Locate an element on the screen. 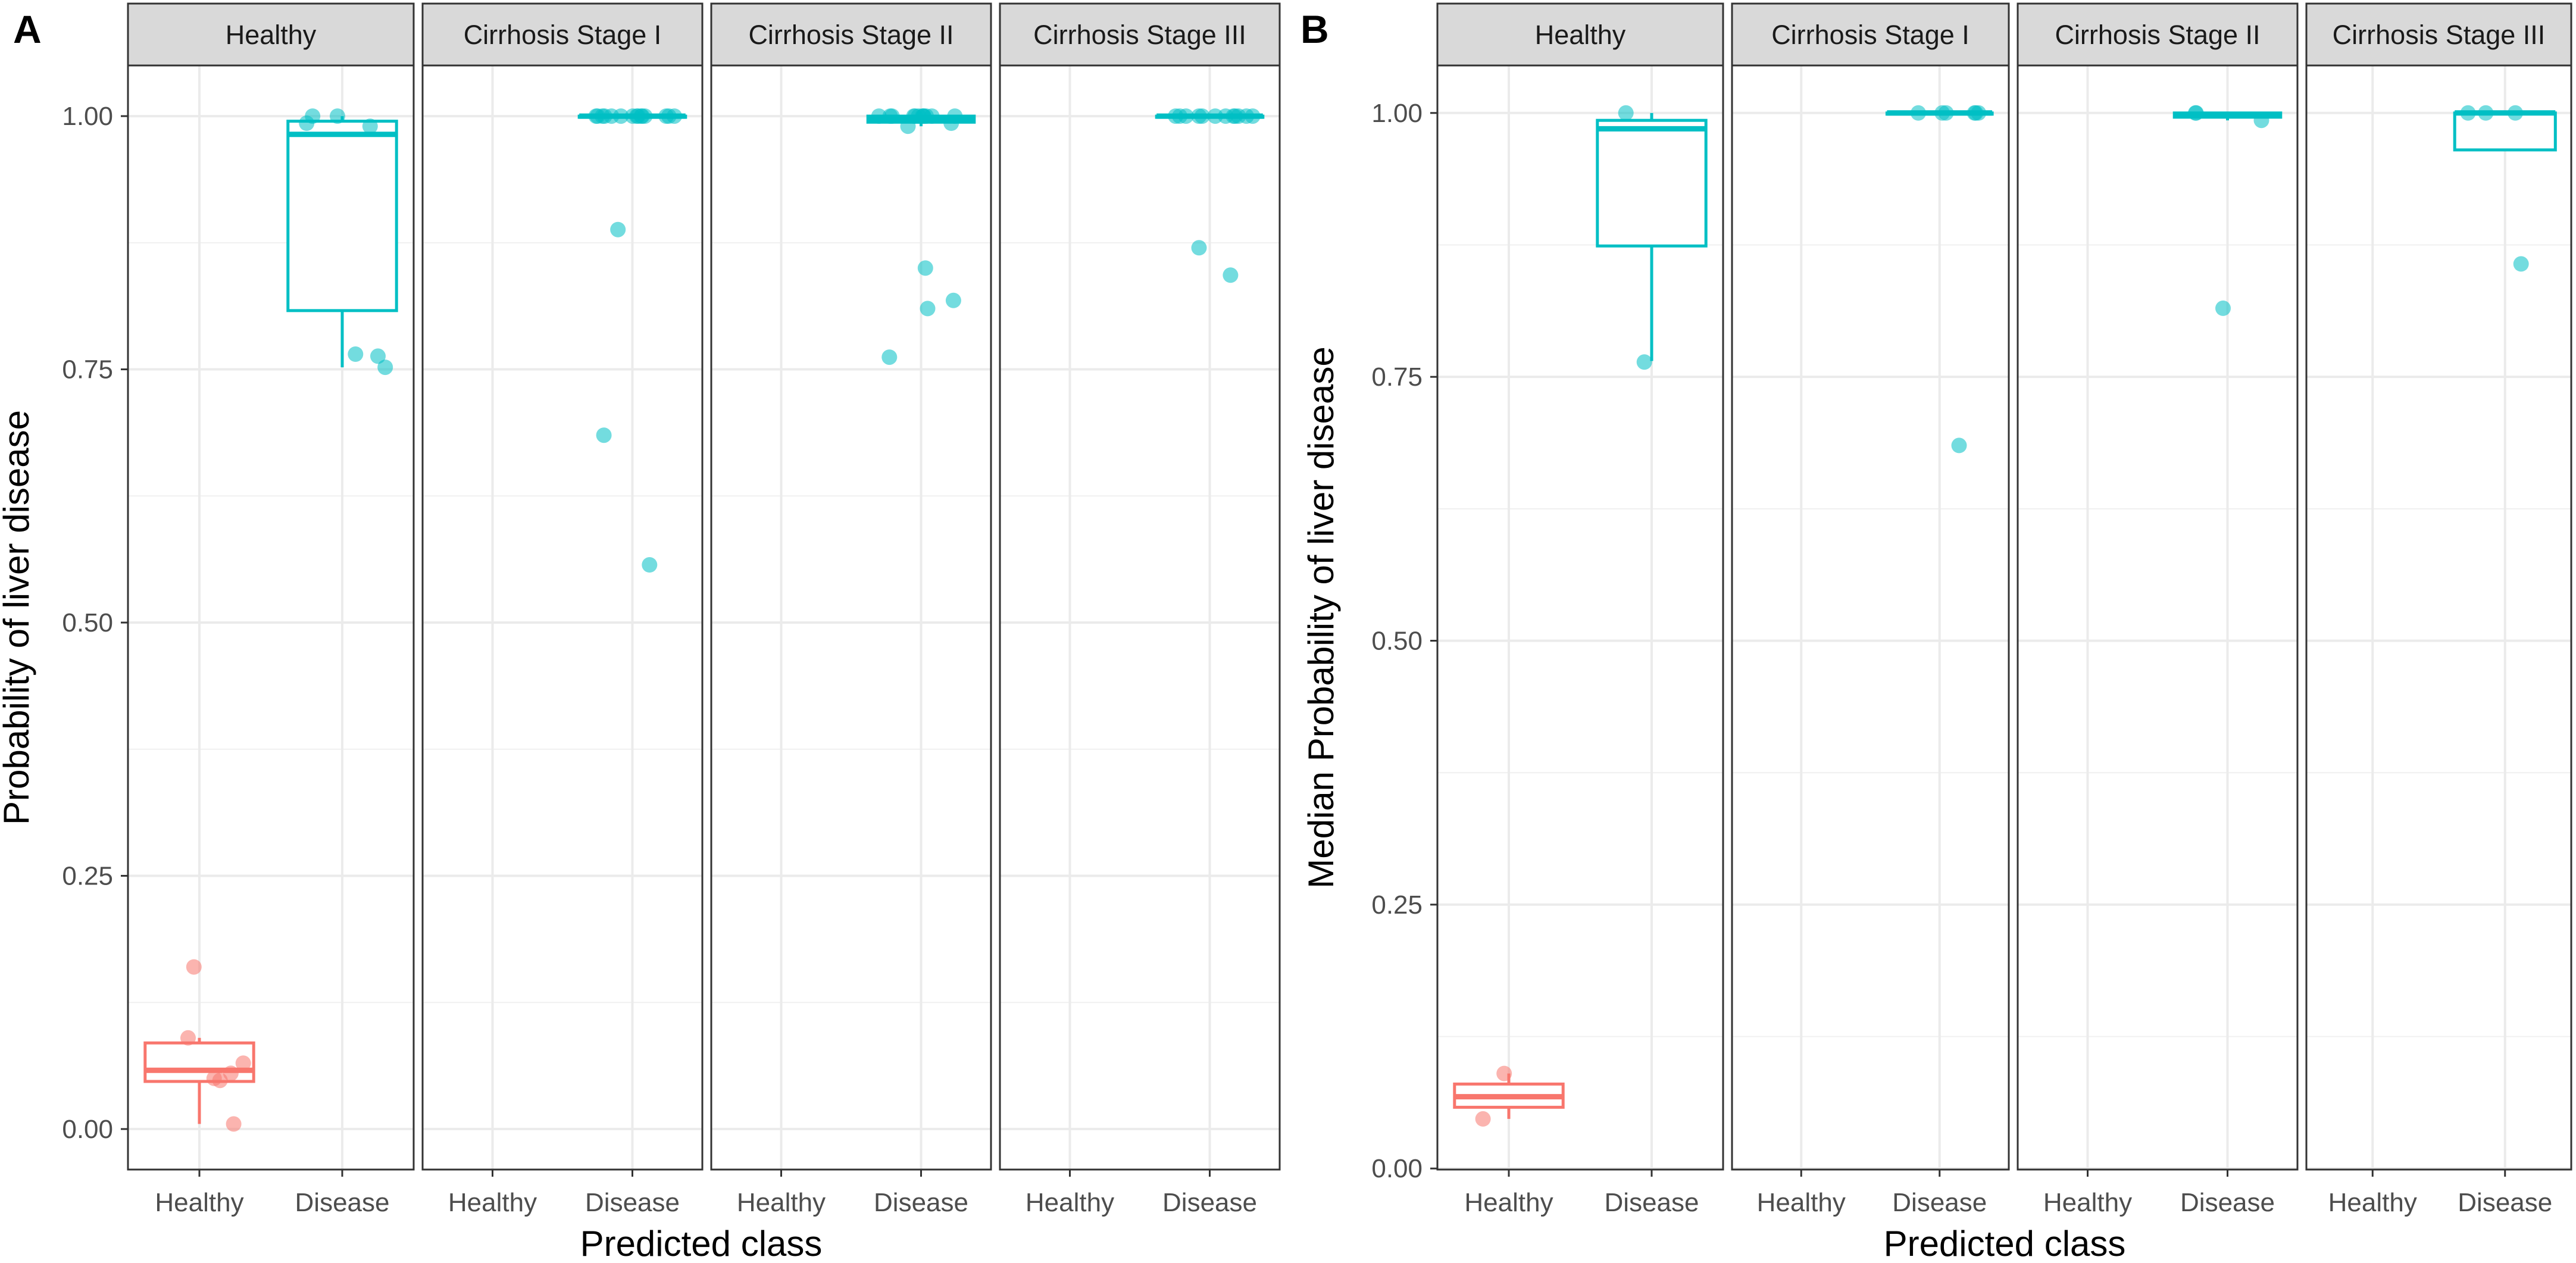 This screenshot has height=1263, width=2576. x-tick-label-b-2-0: Healthy is located at coordinates (2087, 1202).